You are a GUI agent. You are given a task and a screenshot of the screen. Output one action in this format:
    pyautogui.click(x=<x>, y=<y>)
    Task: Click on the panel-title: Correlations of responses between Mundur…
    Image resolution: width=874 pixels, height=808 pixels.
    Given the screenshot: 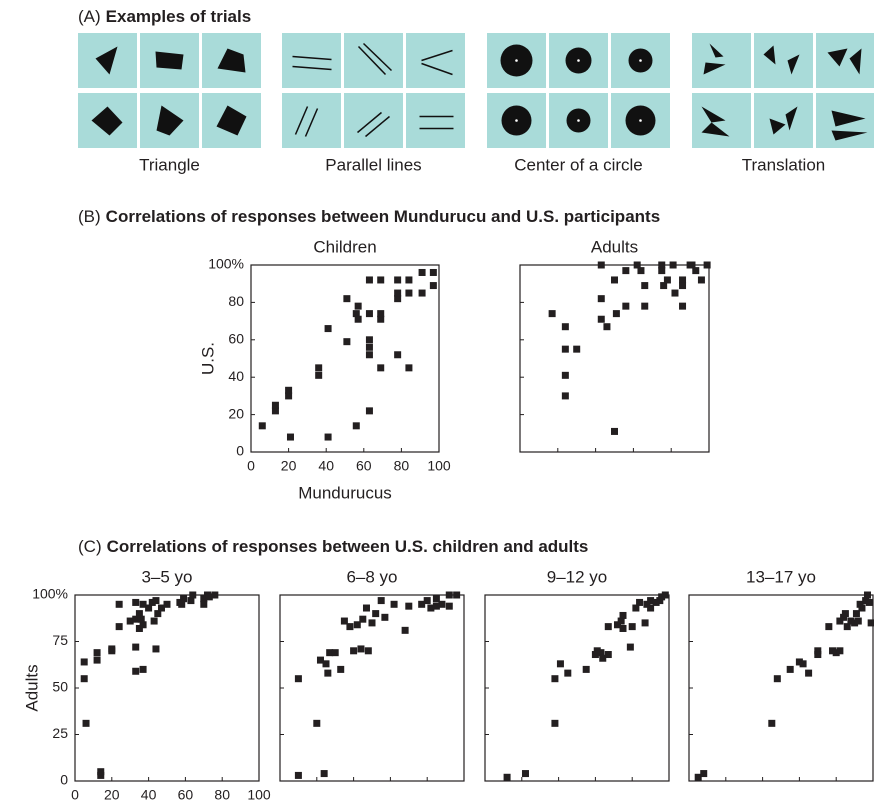 What is the action you would take?
    pyautogui.click(x=383, y=216)
    